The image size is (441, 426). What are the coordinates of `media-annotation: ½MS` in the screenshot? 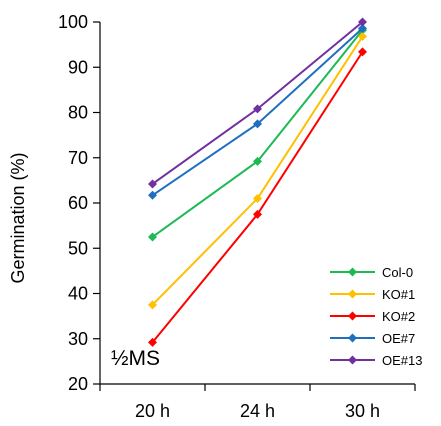 It's located at (135, 358).